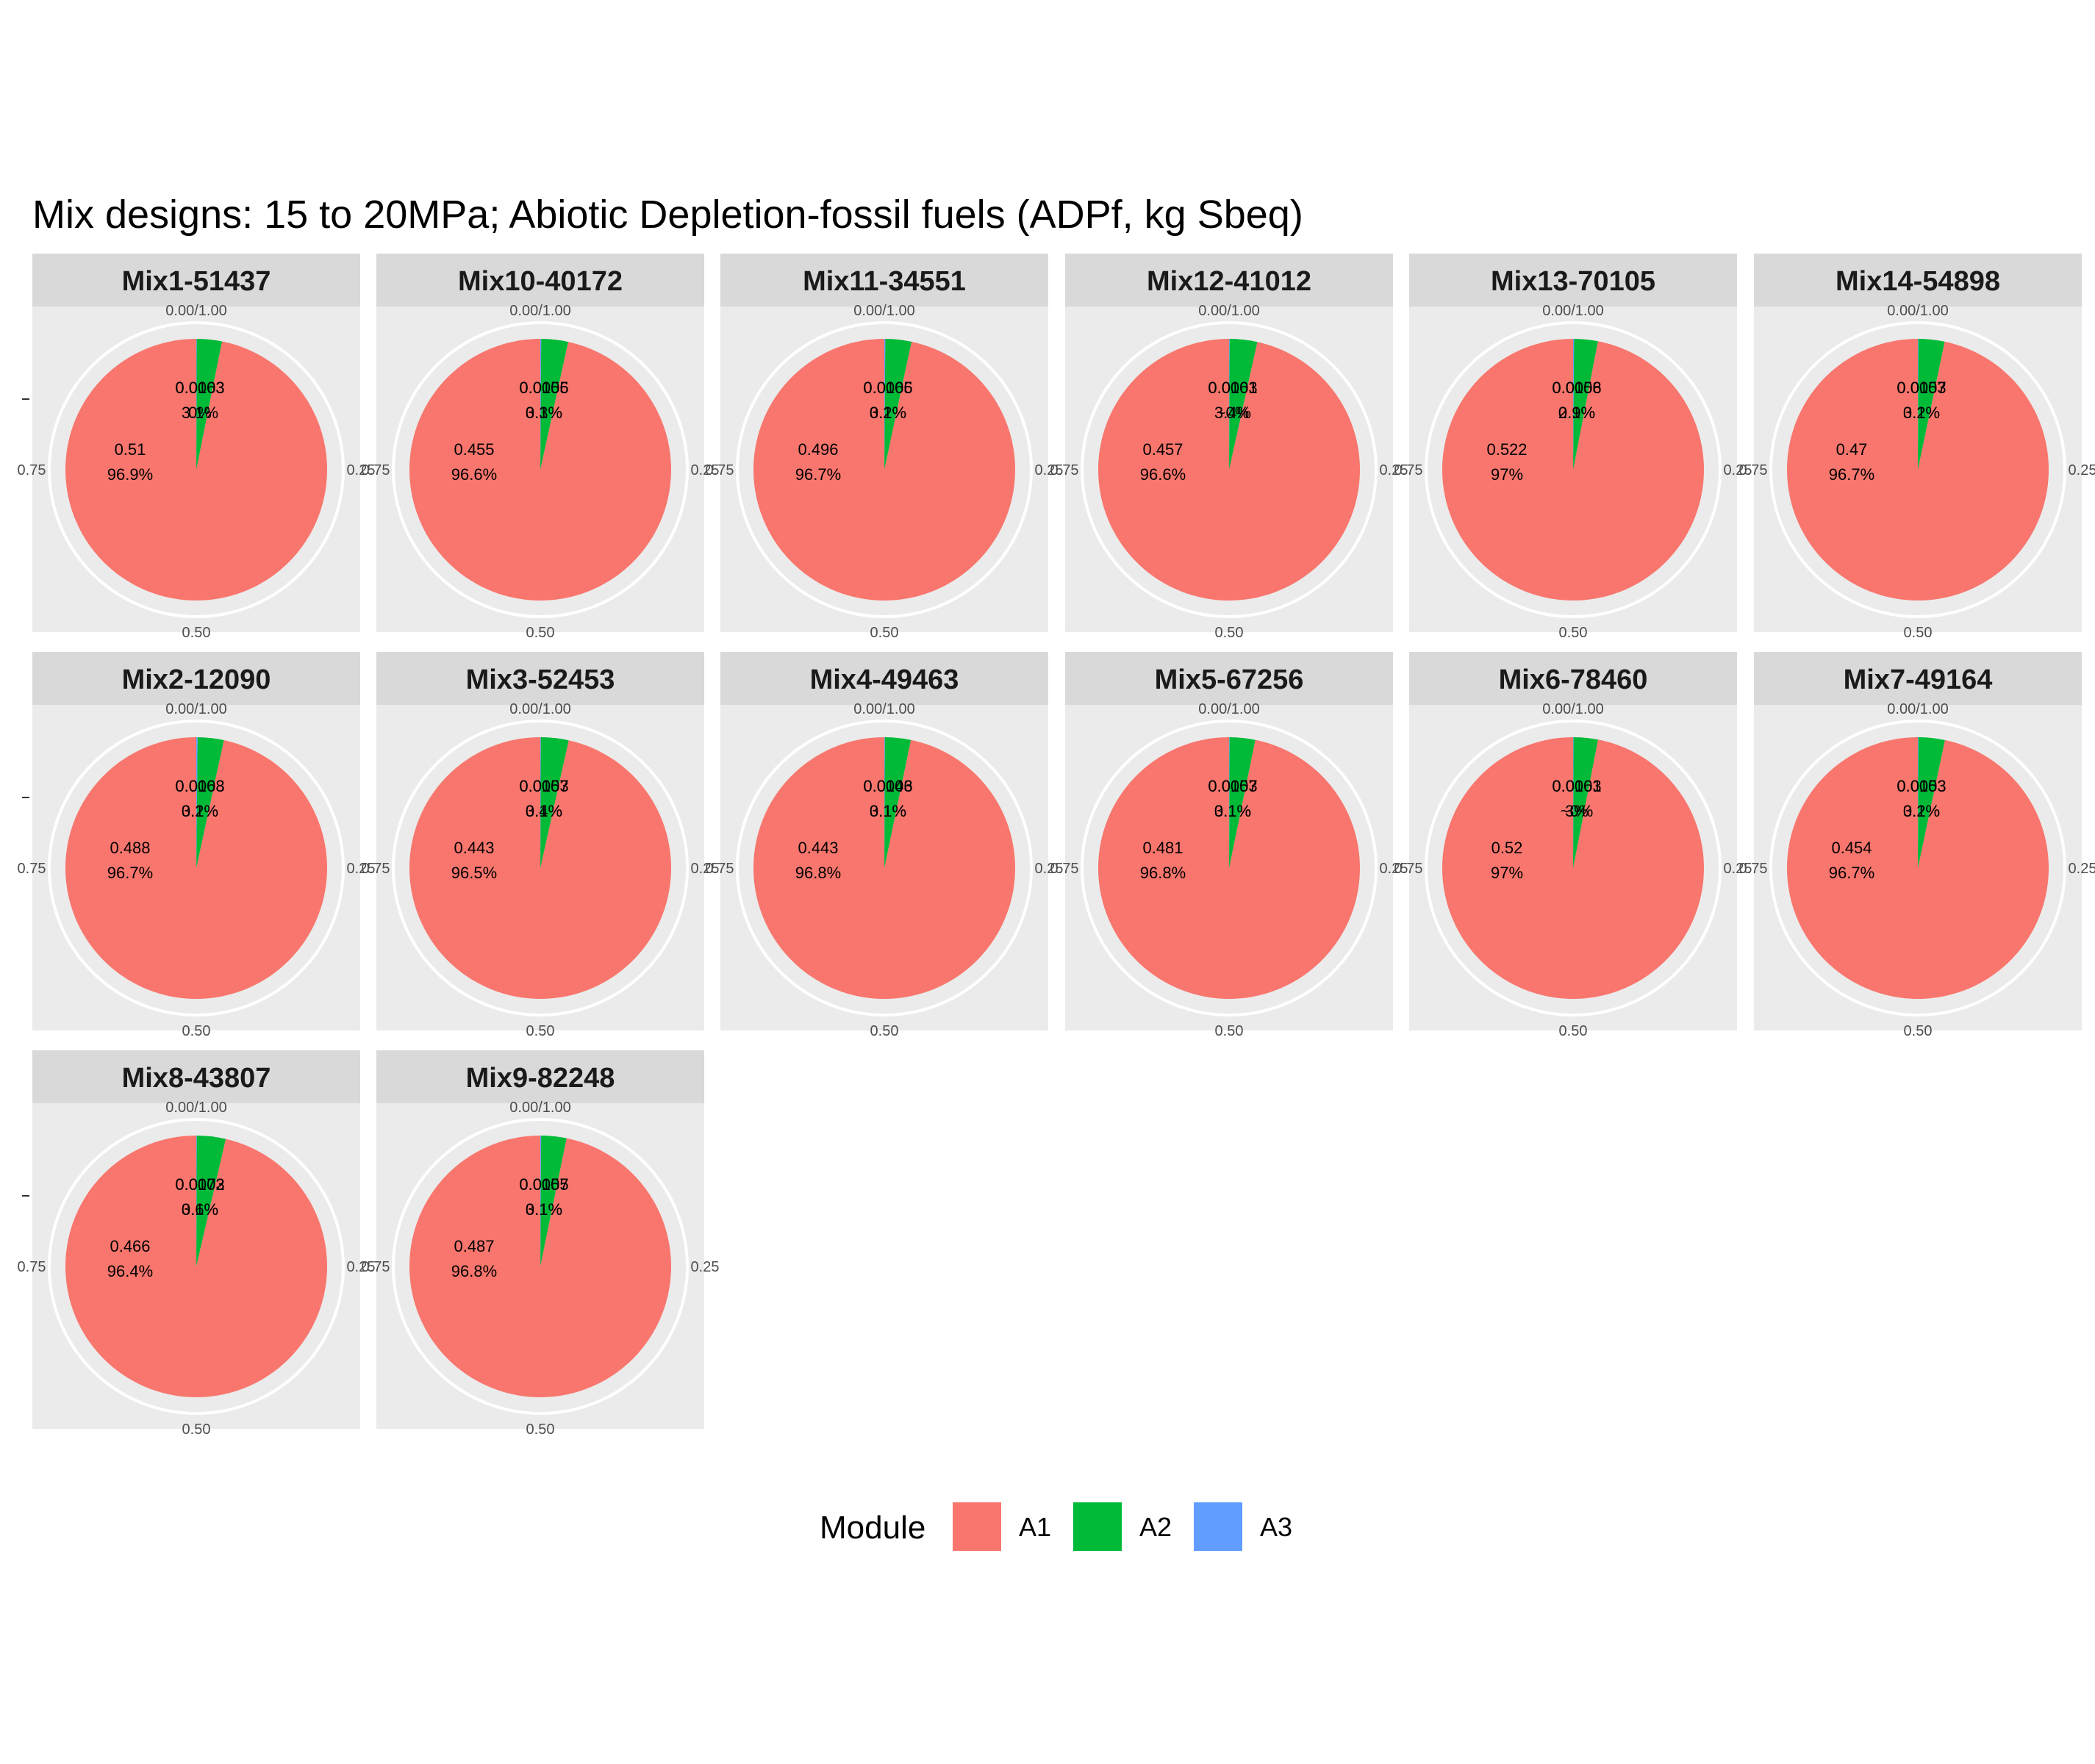 This screenshot has width=2095, height=1764. Describe the element at coordinates (1507, 474) in the screenshot. I see `slice-percent-label: 97%` at that location.